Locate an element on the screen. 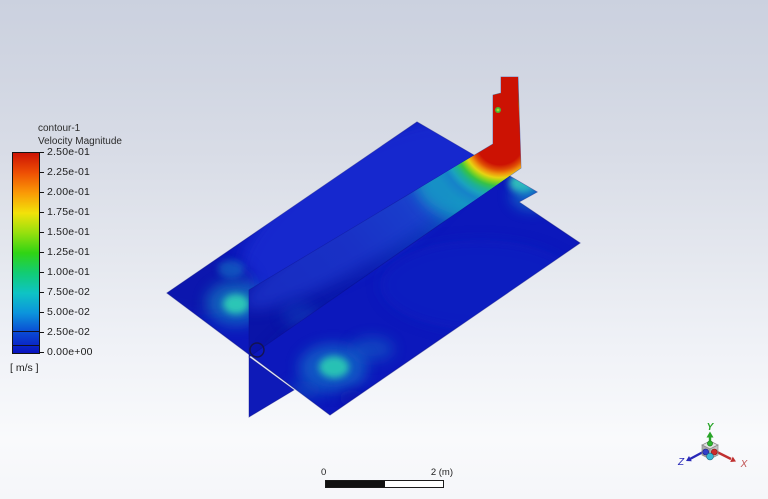 The image size is (768, 499). cube-x-ball is located at coordinates (714, 452).